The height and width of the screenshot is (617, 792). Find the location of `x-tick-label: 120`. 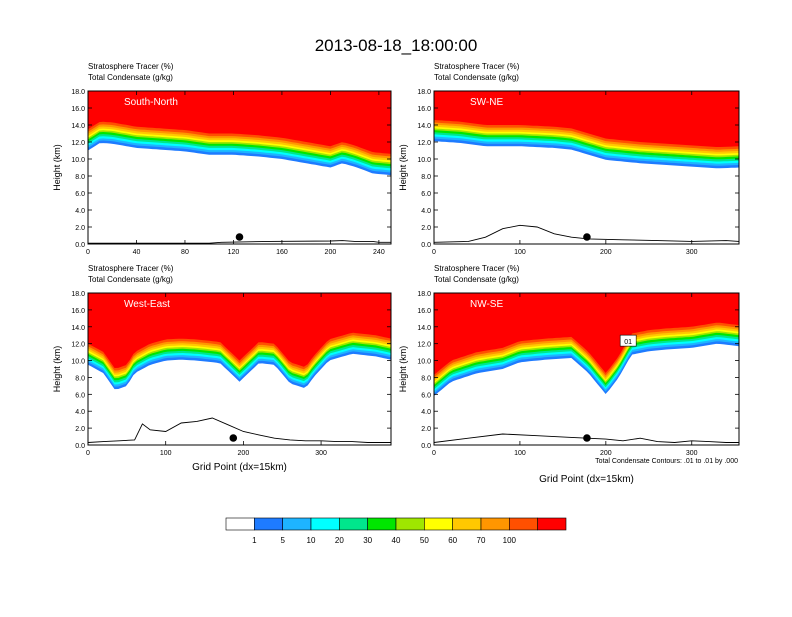

x-tick-label: 120 is located at coordinates (234, 252).